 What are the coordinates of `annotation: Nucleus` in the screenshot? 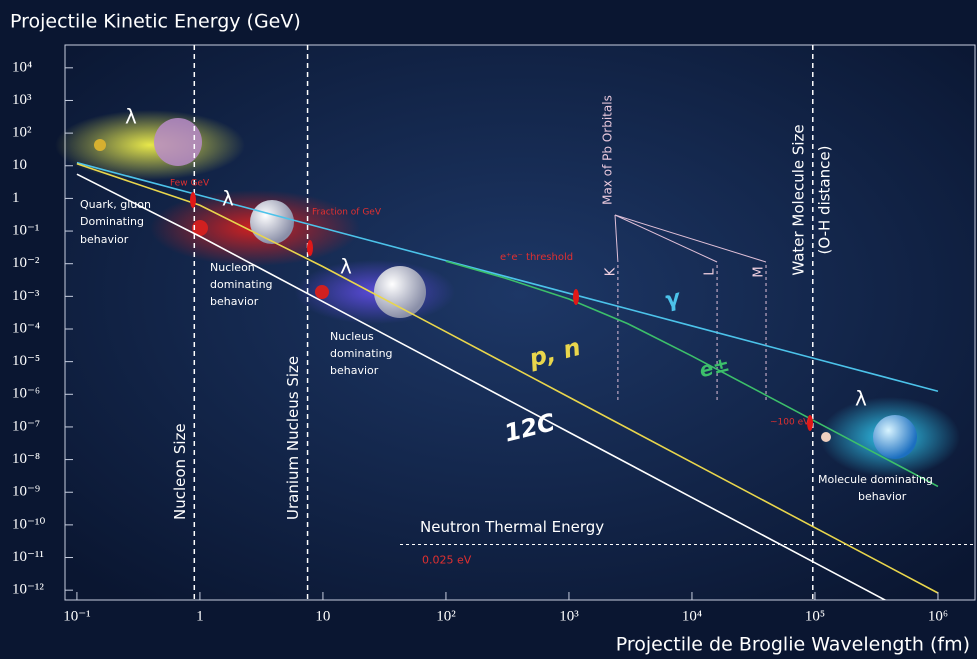 It's located at (352, 336).